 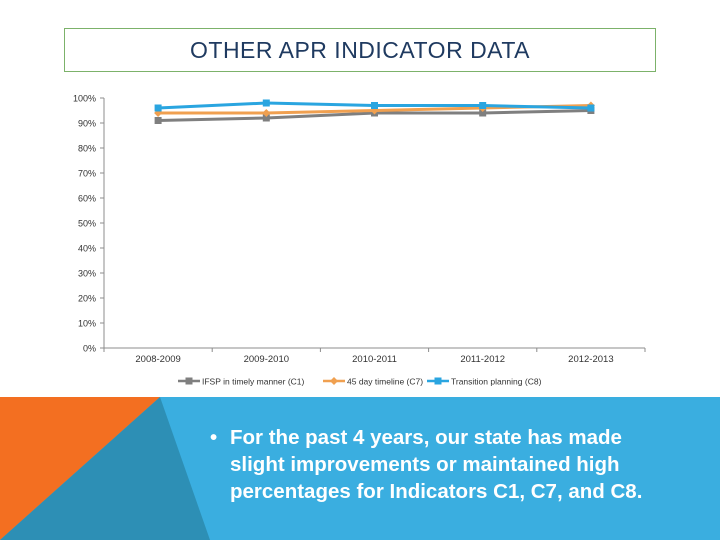 I want to click on x-tick-label: 2008-2009, so click(x=157, y=359).